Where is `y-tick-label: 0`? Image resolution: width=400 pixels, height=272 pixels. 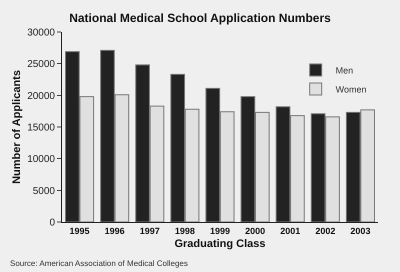
y-tick-label: 0 is located at coordinates (52, 223).